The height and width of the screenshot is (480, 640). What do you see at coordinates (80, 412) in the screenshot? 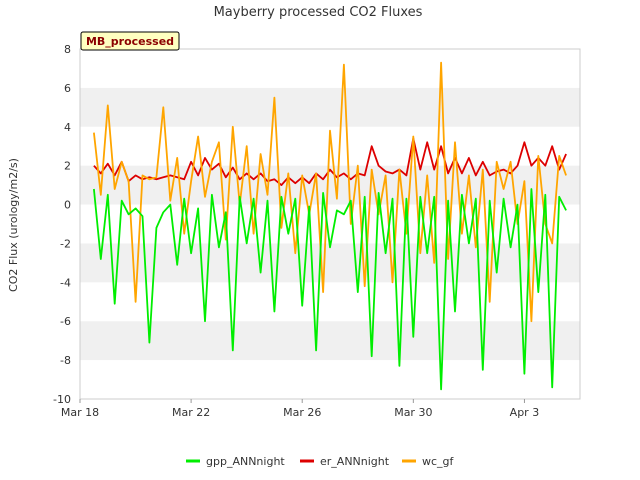
I see `x-tick-label: Mar 18` at bounding box center [80, 412].